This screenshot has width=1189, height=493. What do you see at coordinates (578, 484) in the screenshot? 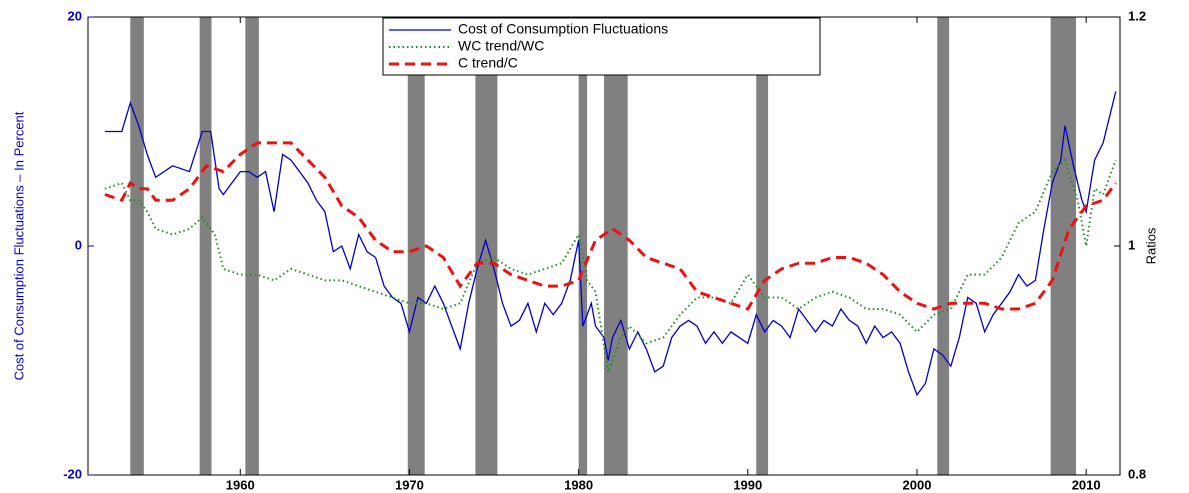
I see `x-tick-label: 1980` at bounding box center [578, 484].